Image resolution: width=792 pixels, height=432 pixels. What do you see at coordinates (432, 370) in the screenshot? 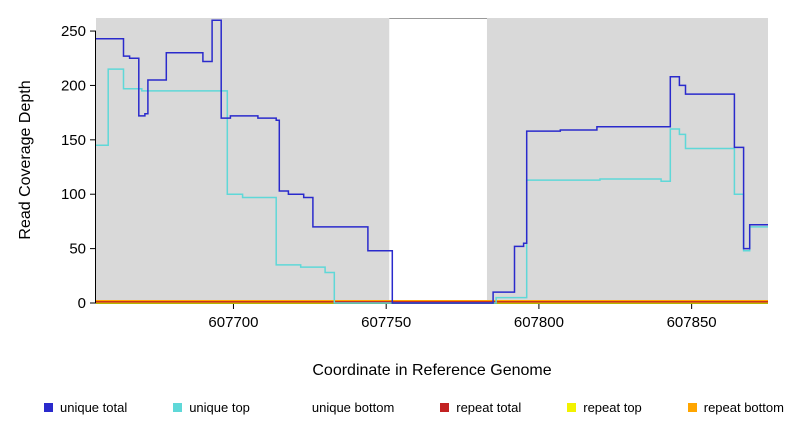
I see `x-axis-title: Coordinate in Reference Genome` at bounding box center [432, 370].